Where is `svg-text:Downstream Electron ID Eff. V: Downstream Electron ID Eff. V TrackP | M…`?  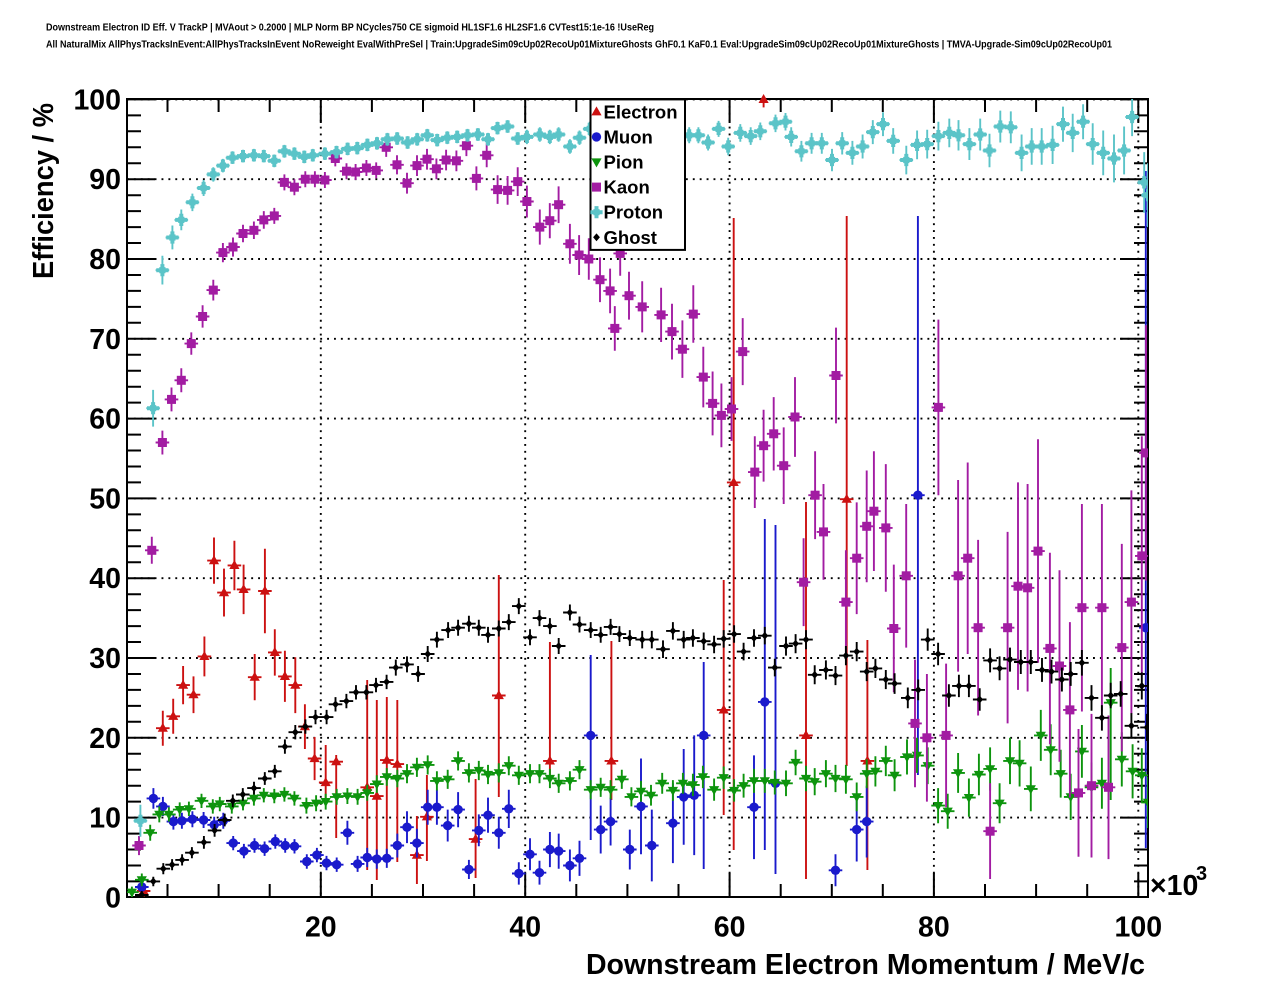 svg-text:Downstream Electron ID Eff. V: Downstream Electron ID Eff. V TrackP | M… is located at coordinates (350, 28).